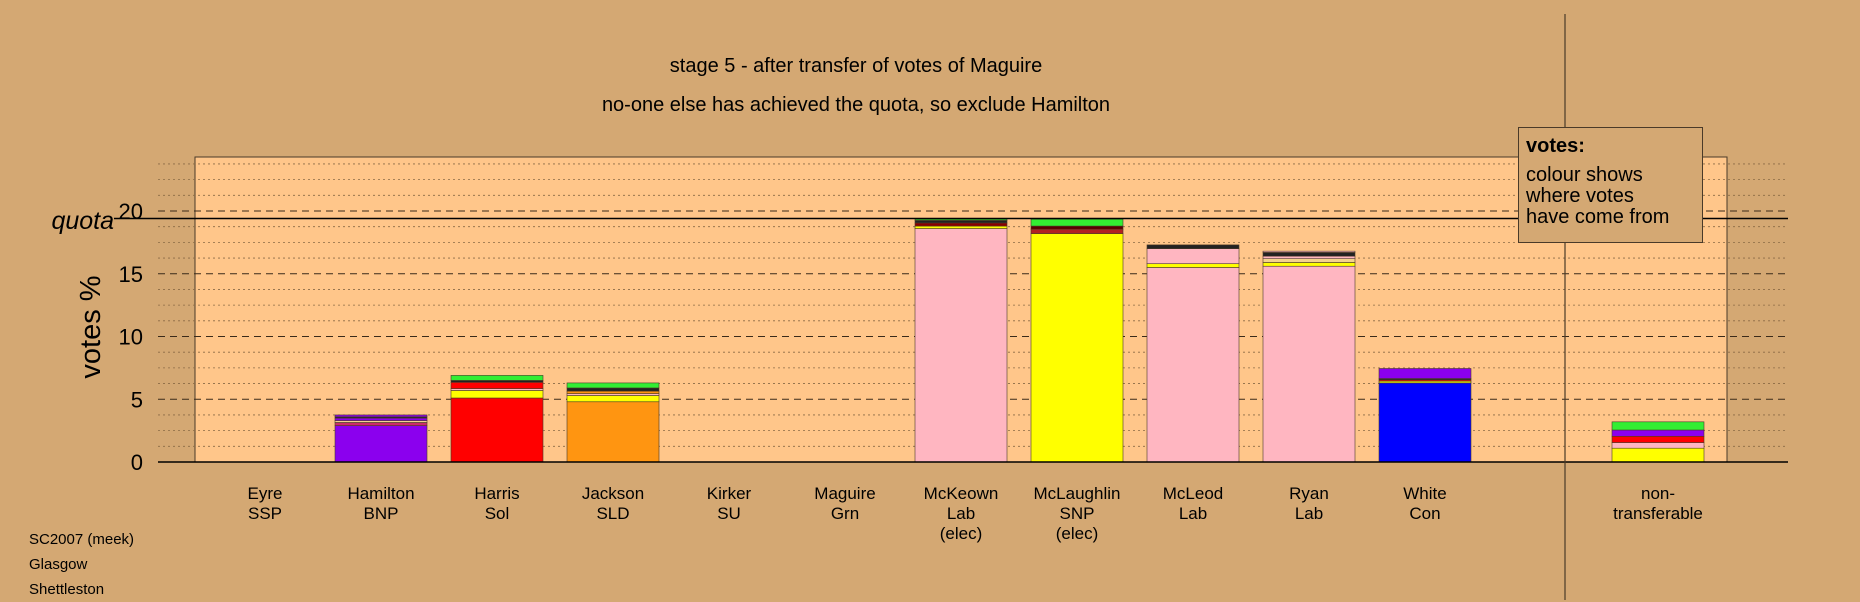  I want to click on y-tick-label: 15, so click(131, 274).